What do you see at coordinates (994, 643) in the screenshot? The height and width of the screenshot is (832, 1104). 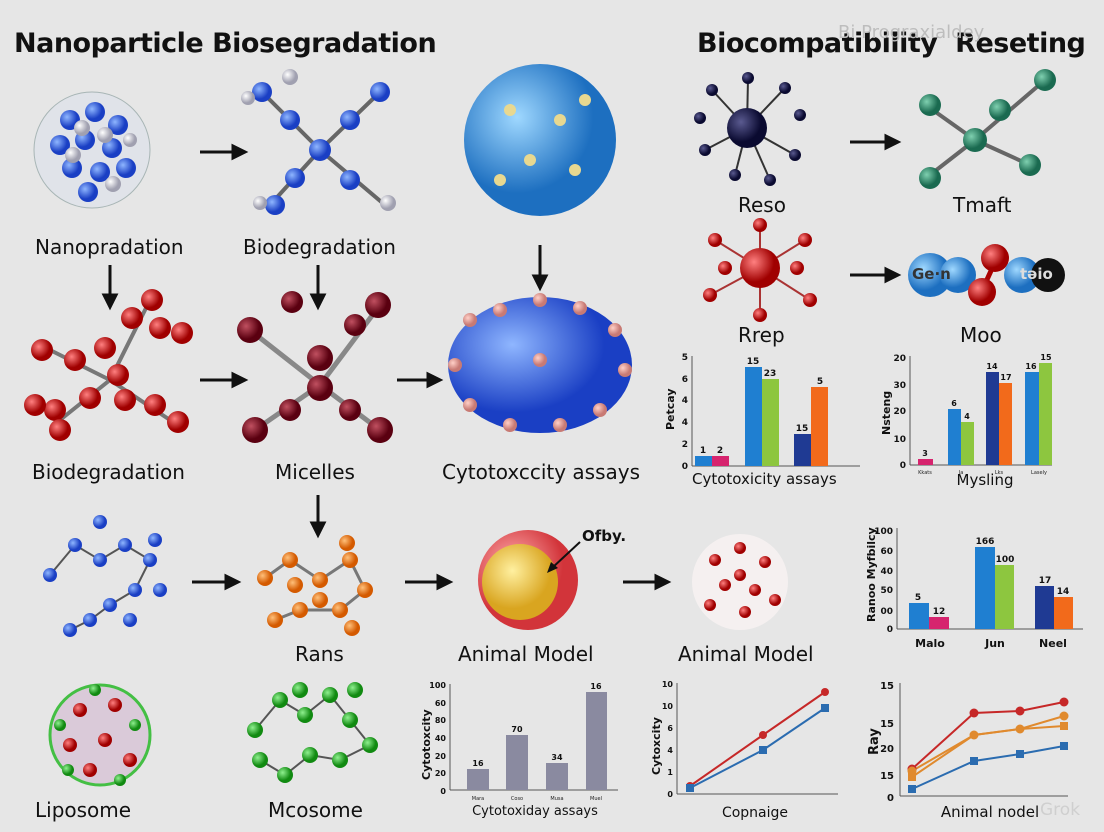 I see `svg-text: Jun` at bounding box center [994, 643].